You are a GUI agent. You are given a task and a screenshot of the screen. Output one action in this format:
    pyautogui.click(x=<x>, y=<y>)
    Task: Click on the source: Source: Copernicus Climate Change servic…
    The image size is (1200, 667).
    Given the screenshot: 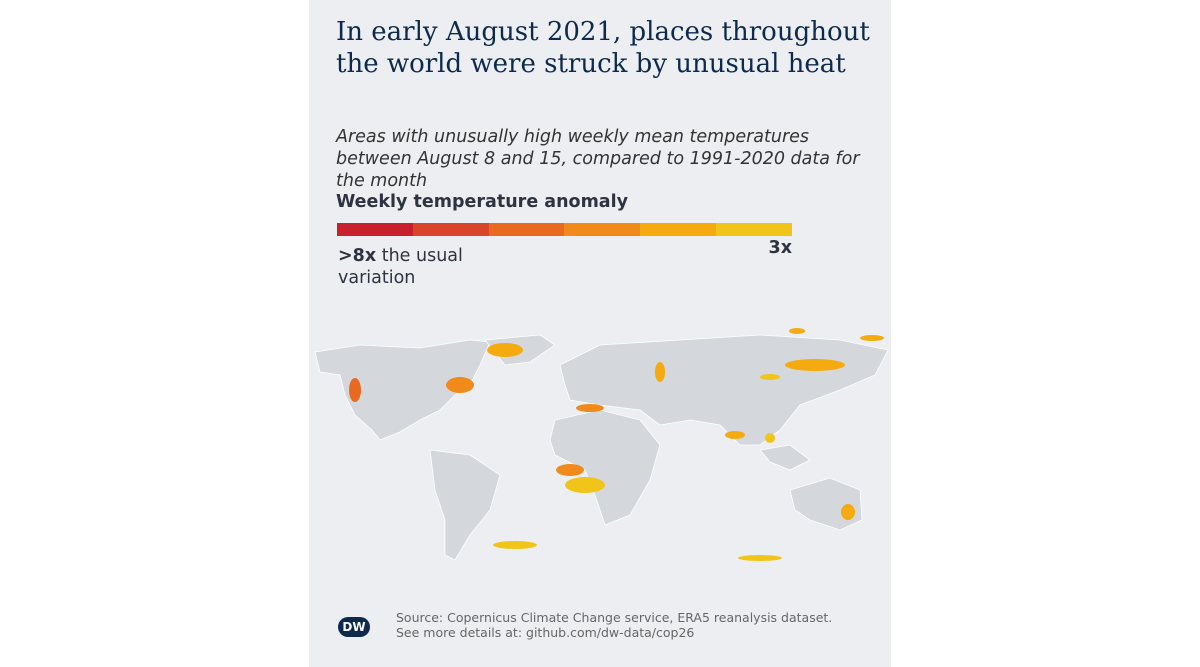 What is the action you would take?
    pyautogui.click(x=614, y=625)
    